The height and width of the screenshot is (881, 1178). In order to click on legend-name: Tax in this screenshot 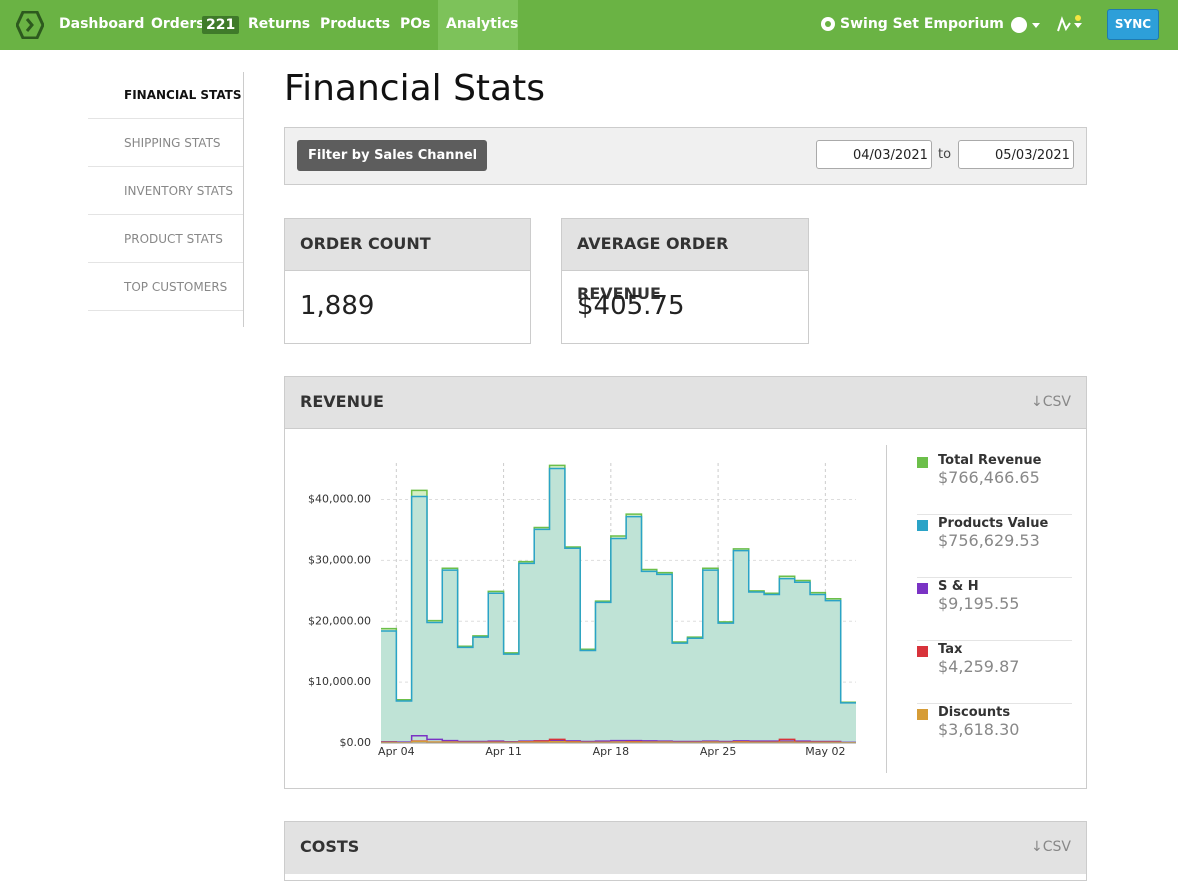, I will do `click(950, 649)`.